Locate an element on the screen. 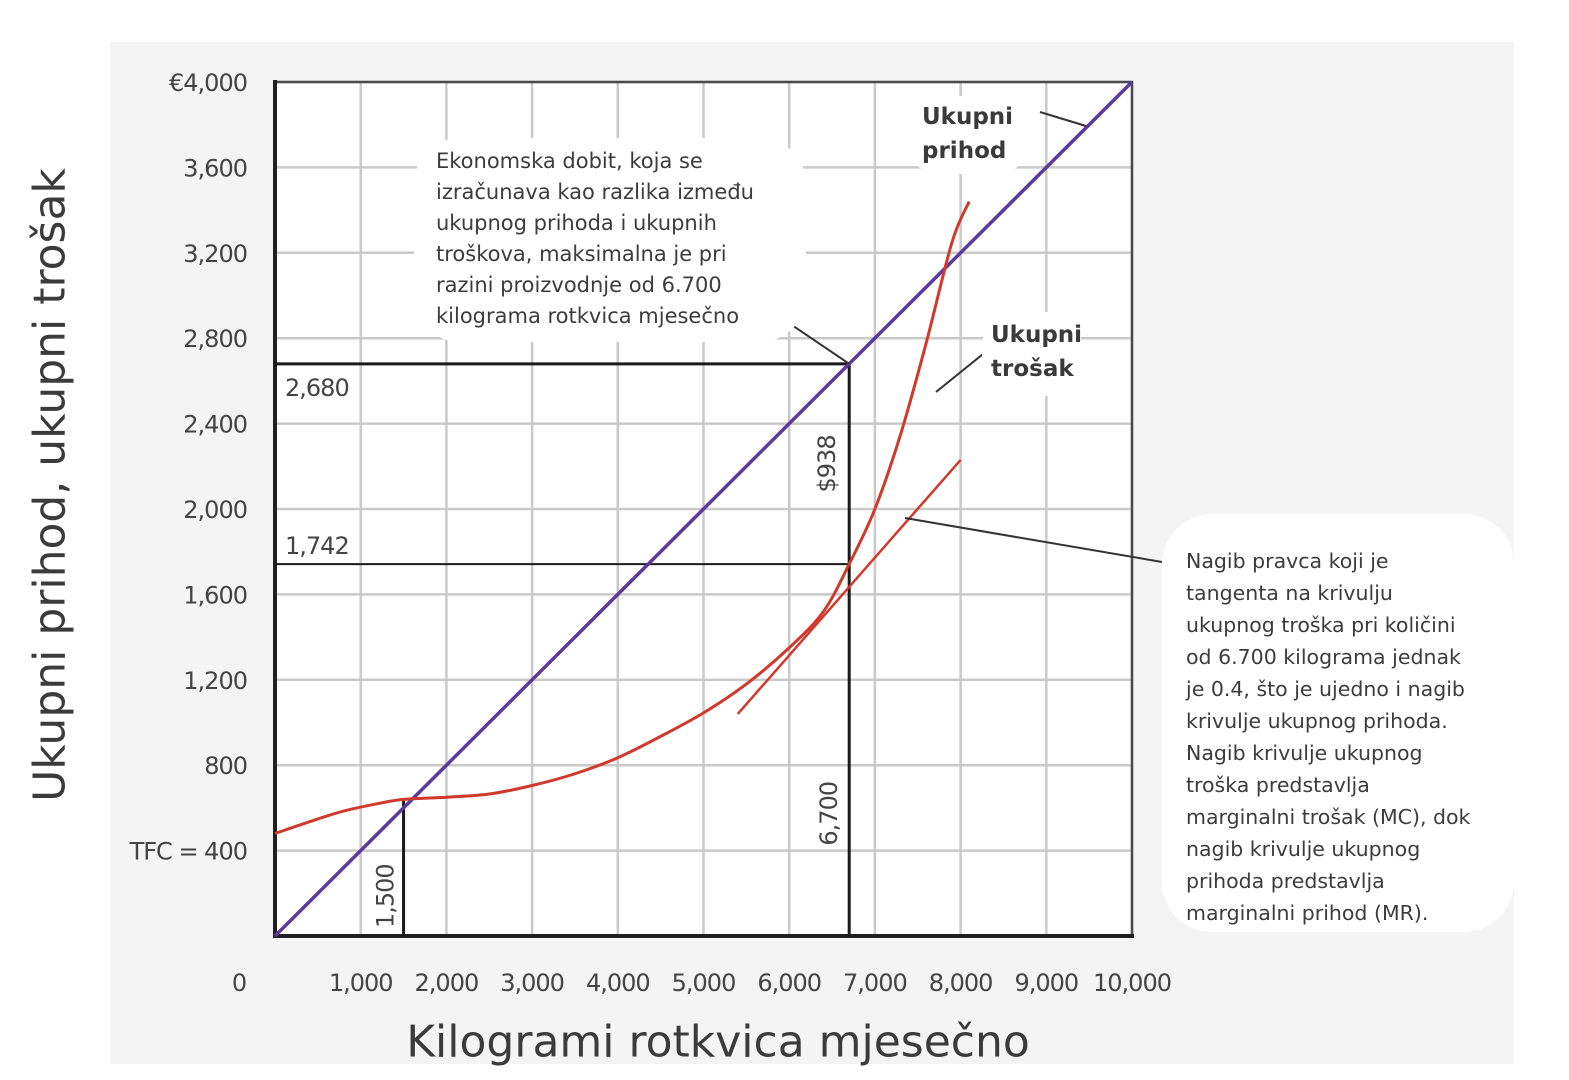 Image resolution: width=1569 pixels, height=1080 pixels. y-tick-label: 2,800 is located at coordinates (215, 339).